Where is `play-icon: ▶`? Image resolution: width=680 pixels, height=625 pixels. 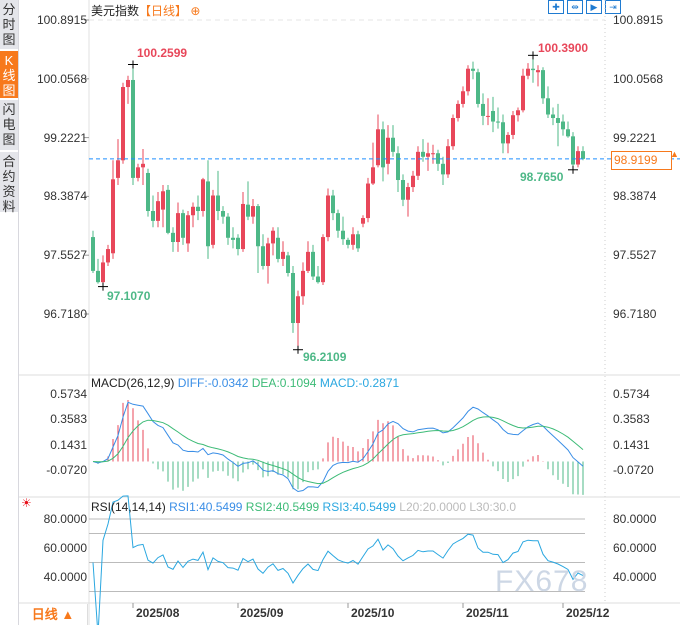
play-icon: ▶ is located at coordinates (594, 7).